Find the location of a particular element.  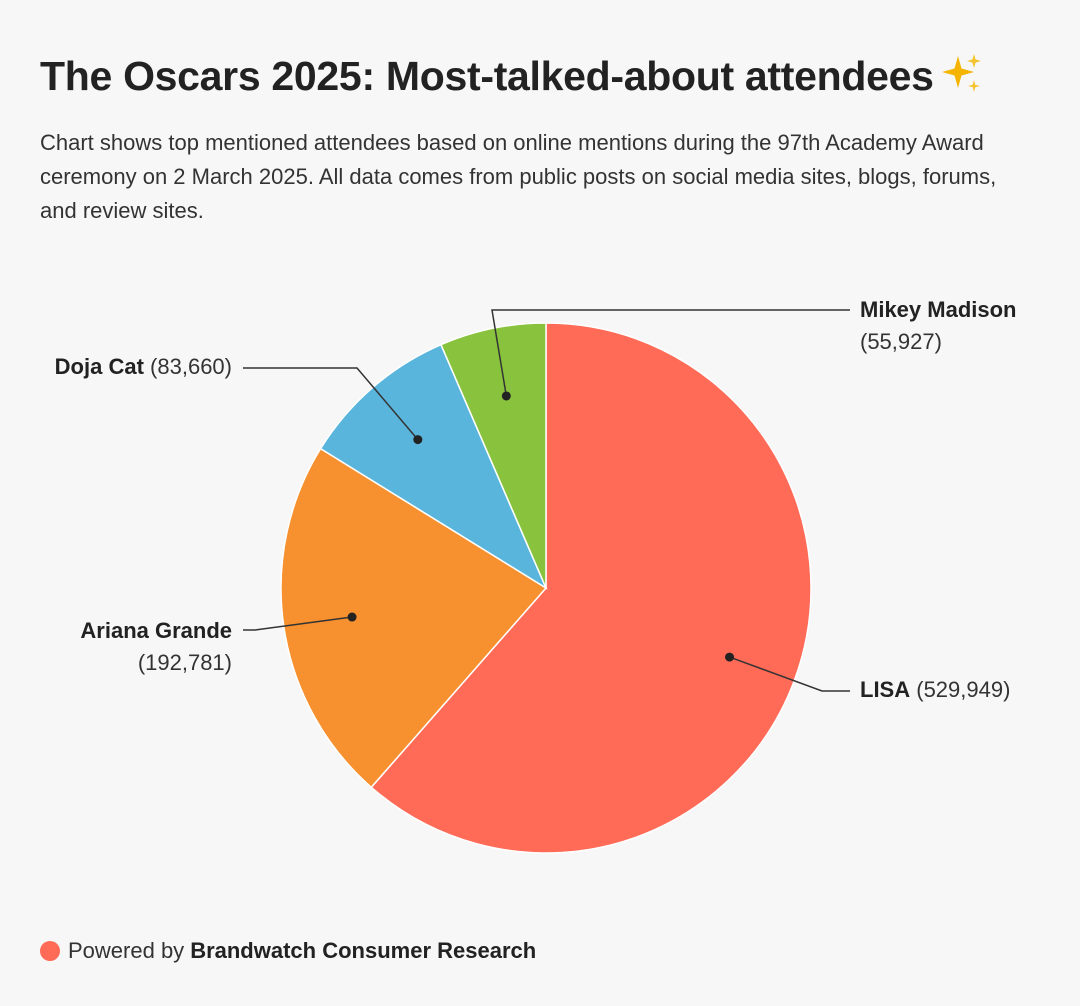

slice-label-name: Doja Cat is located at coordinates (99, 366).